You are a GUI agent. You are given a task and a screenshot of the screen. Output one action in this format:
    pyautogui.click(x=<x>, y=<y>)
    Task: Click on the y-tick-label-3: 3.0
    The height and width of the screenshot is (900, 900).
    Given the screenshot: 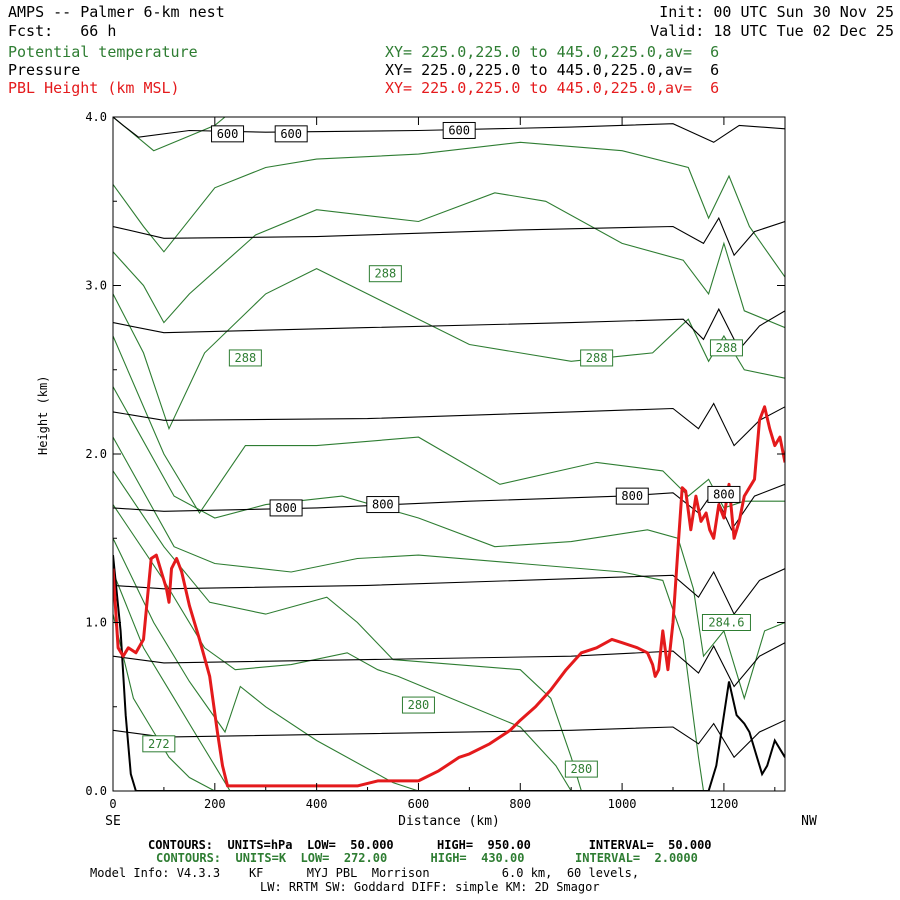 What is the action you would take?
    pyautogui.click(x=96, y=286)
    